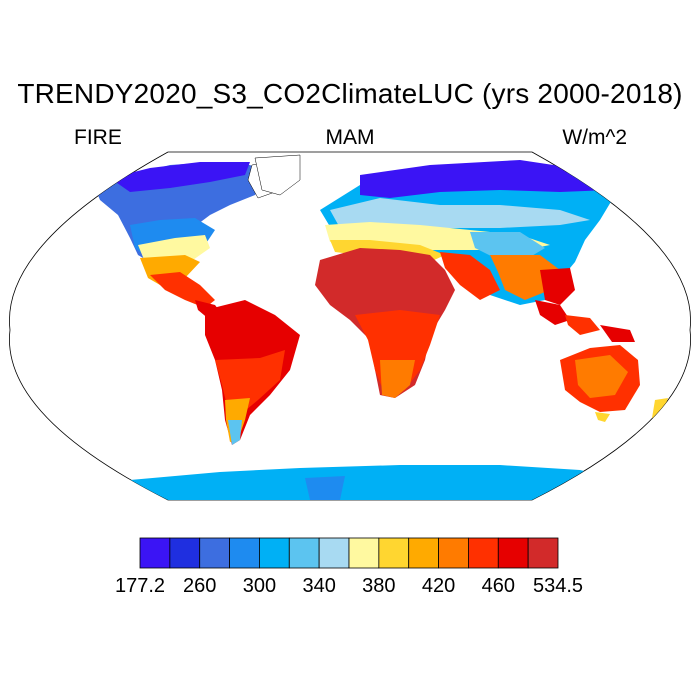 This screenshot has height=700, width=700. I want to click on colorbar-tick-label: 460, so click(498, 586).